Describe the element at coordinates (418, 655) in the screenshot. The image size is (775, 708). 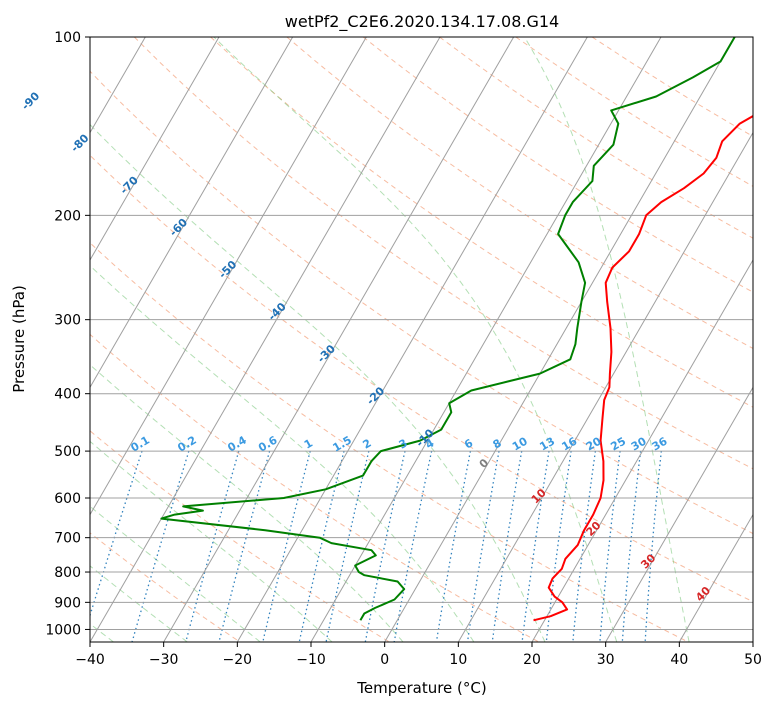
I see `x-ticks: −40 −30 −20 −10 0 10 20 30 40 50` at that location.